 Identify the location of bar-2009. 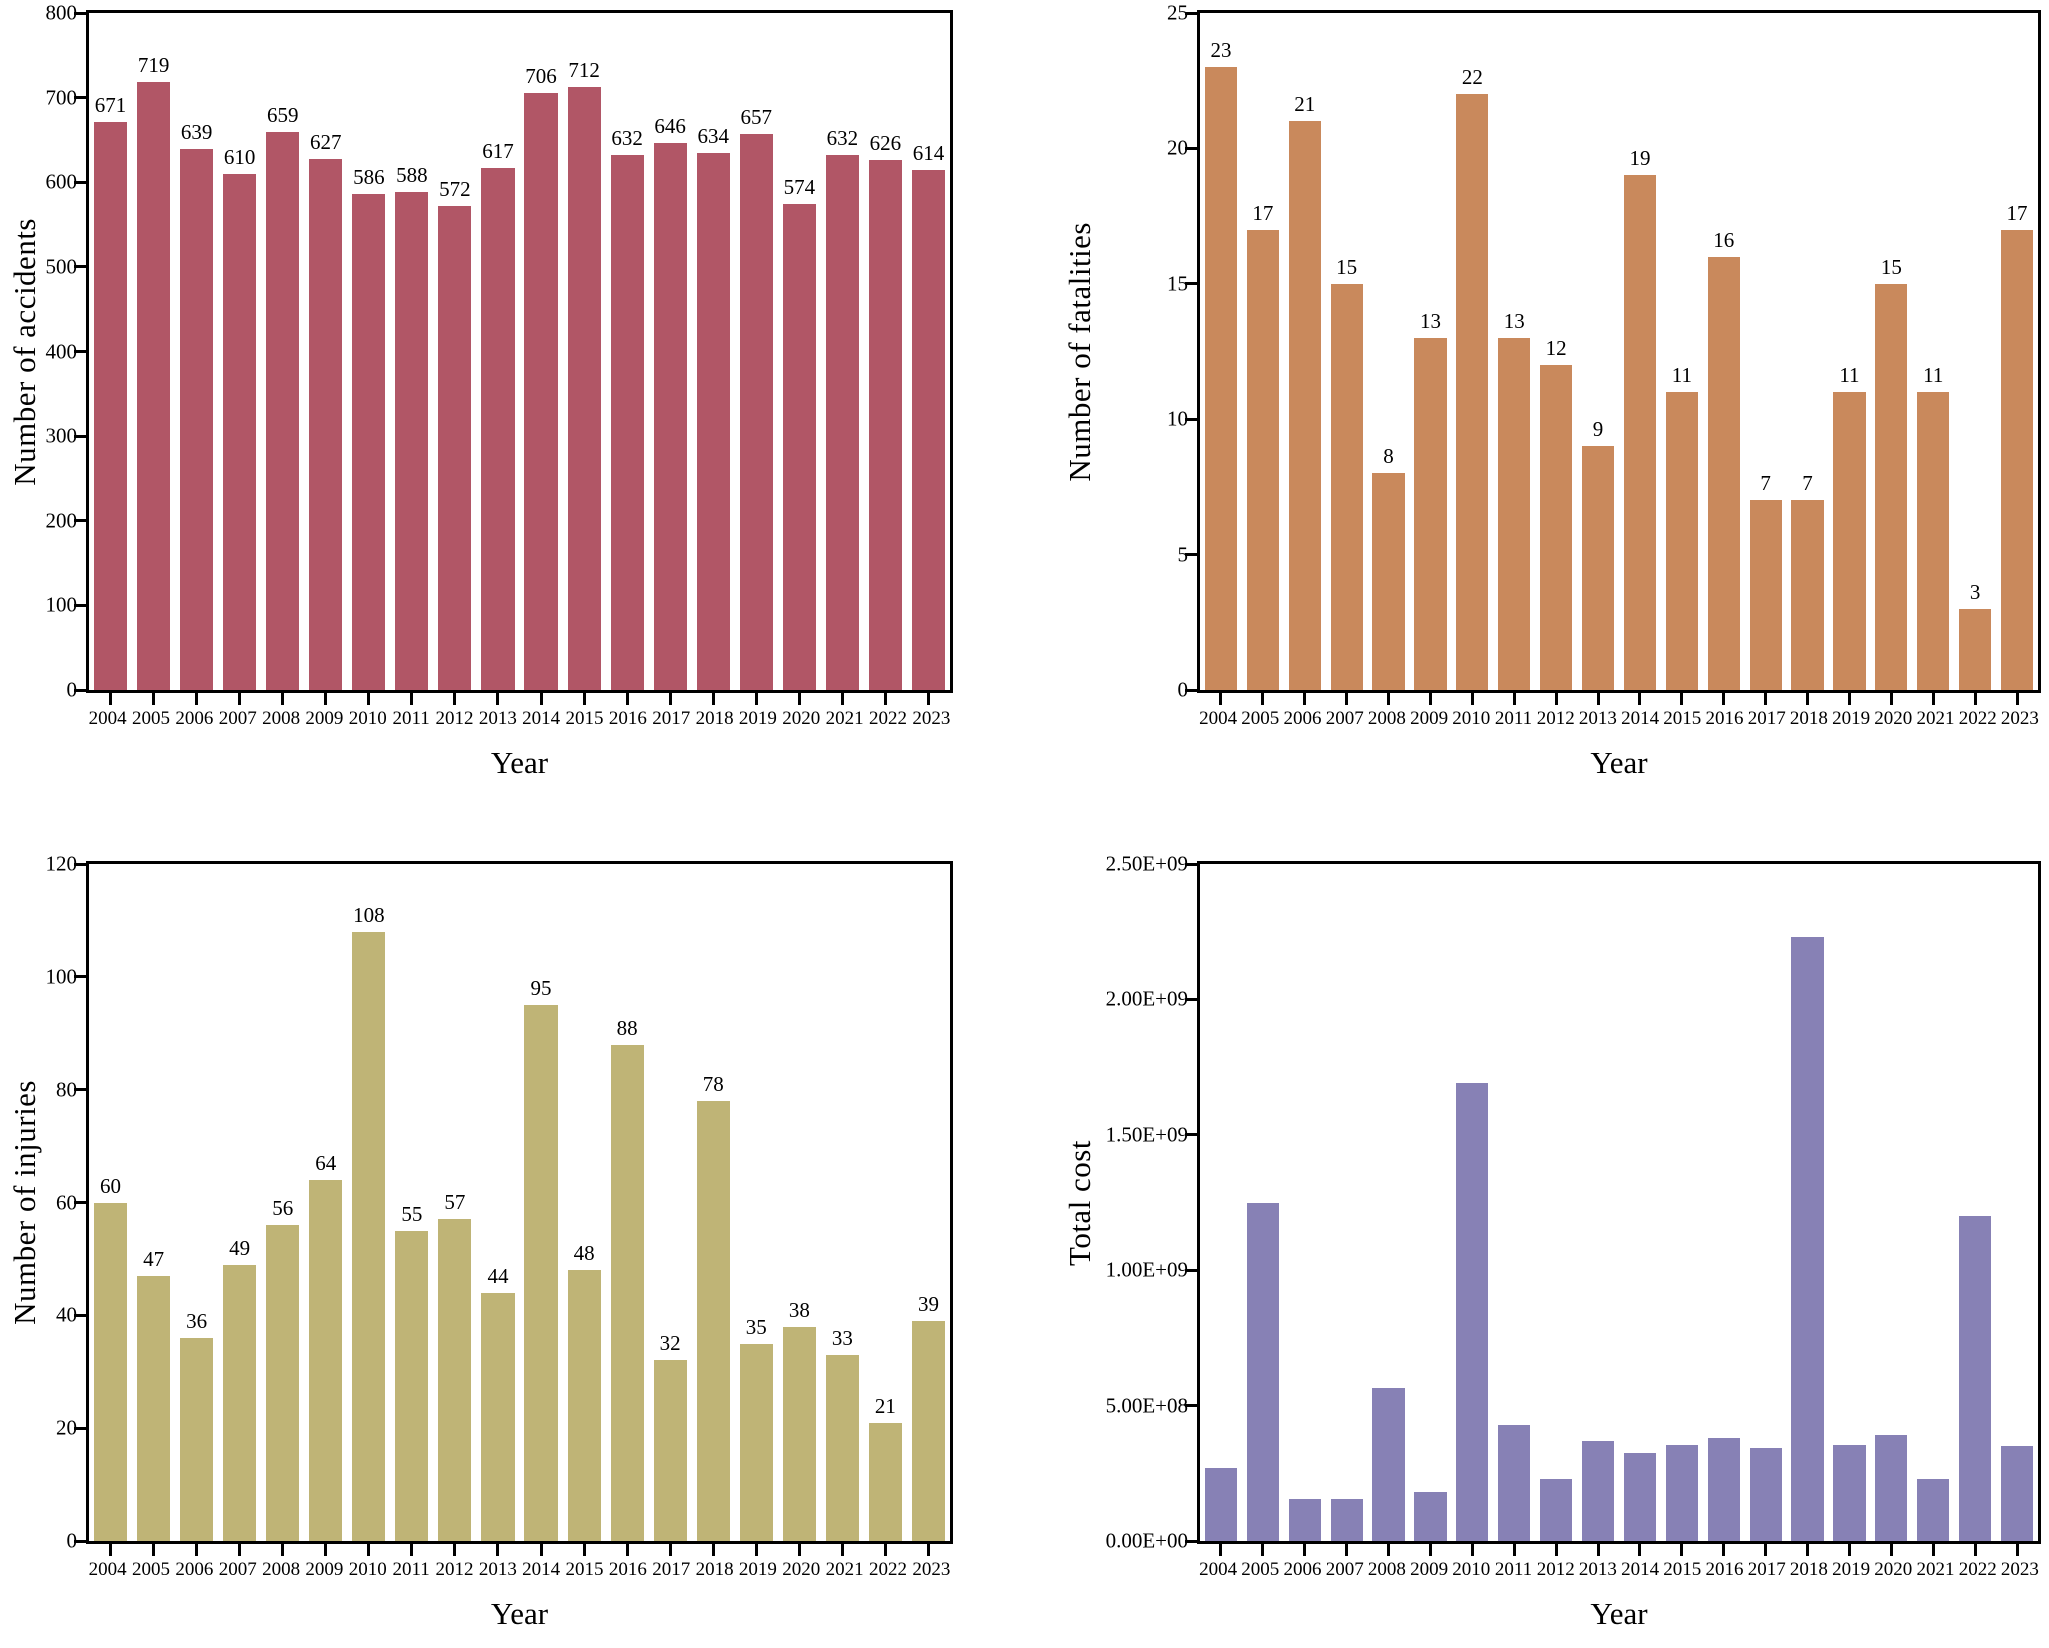
(1430, 1516).